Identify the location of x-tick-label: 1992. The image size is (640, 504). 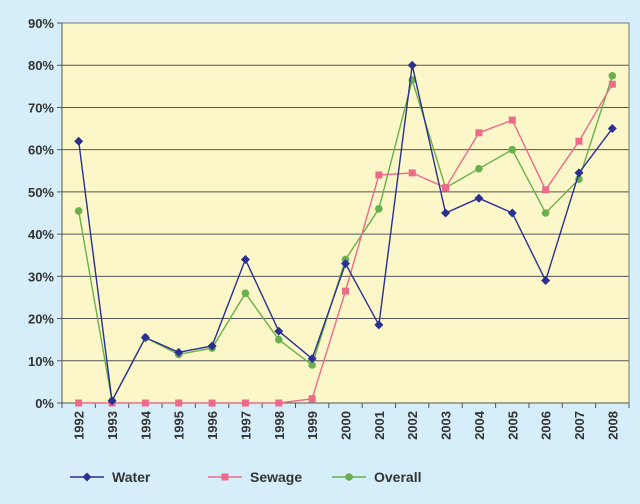
(79, 425).